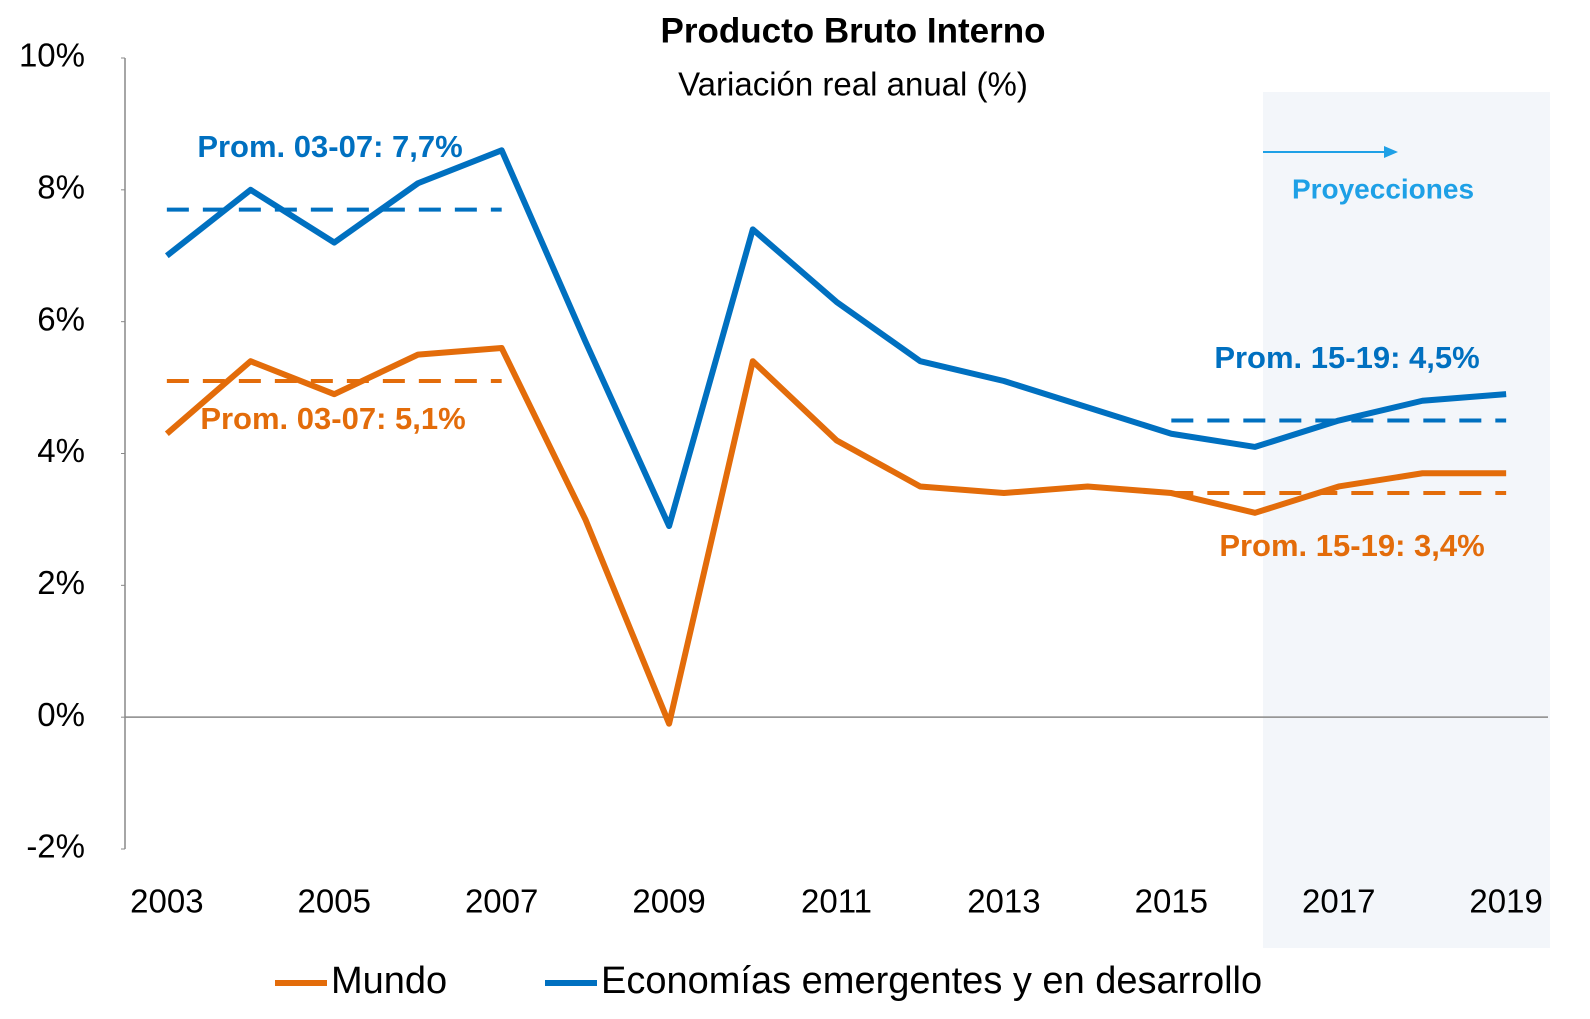 This screenshot has width=1590, height=1019. Describe the element at coordinates (332, 418) in the screenshot. I see `average-label: Prom. 03-07: 5,1%` at that location.